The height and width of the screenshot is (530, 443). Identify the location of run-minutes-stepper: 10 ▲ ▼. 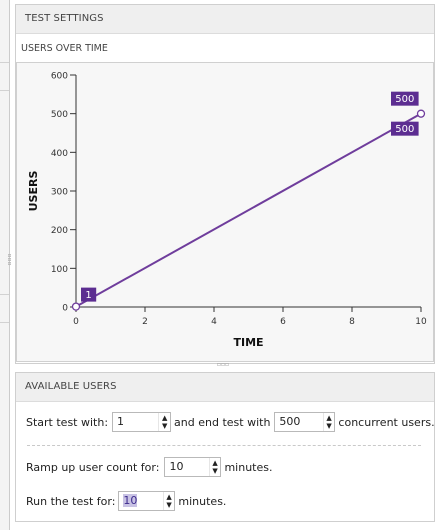
(147, 501).